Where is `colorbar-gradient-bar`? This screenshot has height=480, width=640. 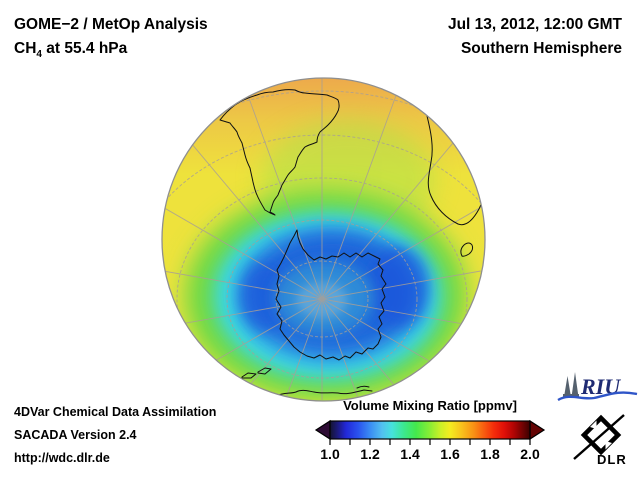 colorbar-gradient-bar is located at coordinates (430, 430).